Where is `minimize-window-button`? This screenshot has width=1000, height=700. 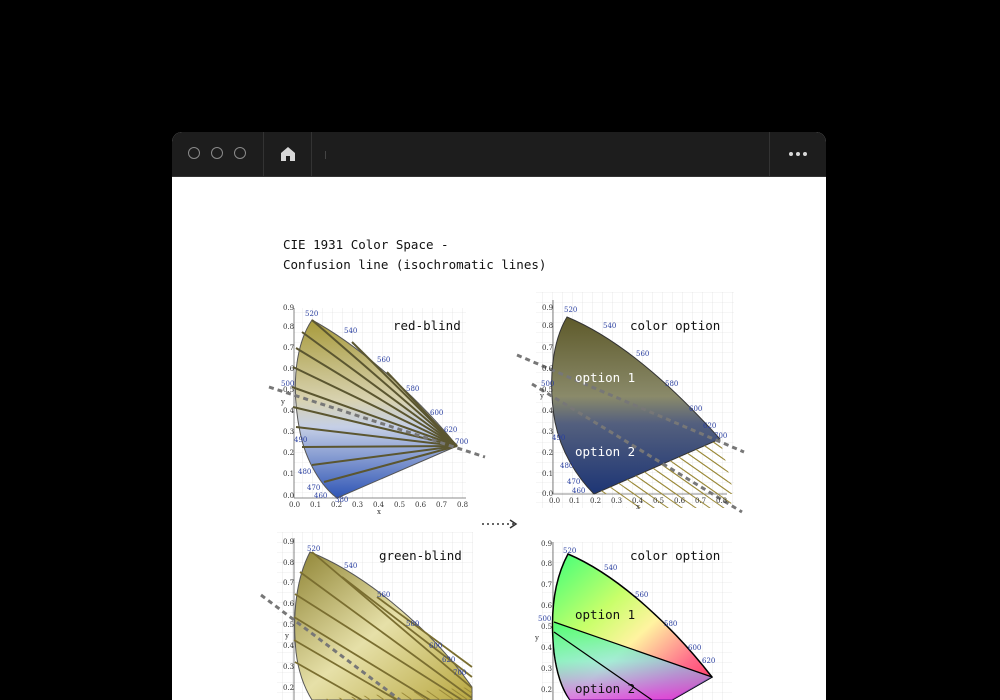
minimize-window-button is located at coordinates (217, 153).